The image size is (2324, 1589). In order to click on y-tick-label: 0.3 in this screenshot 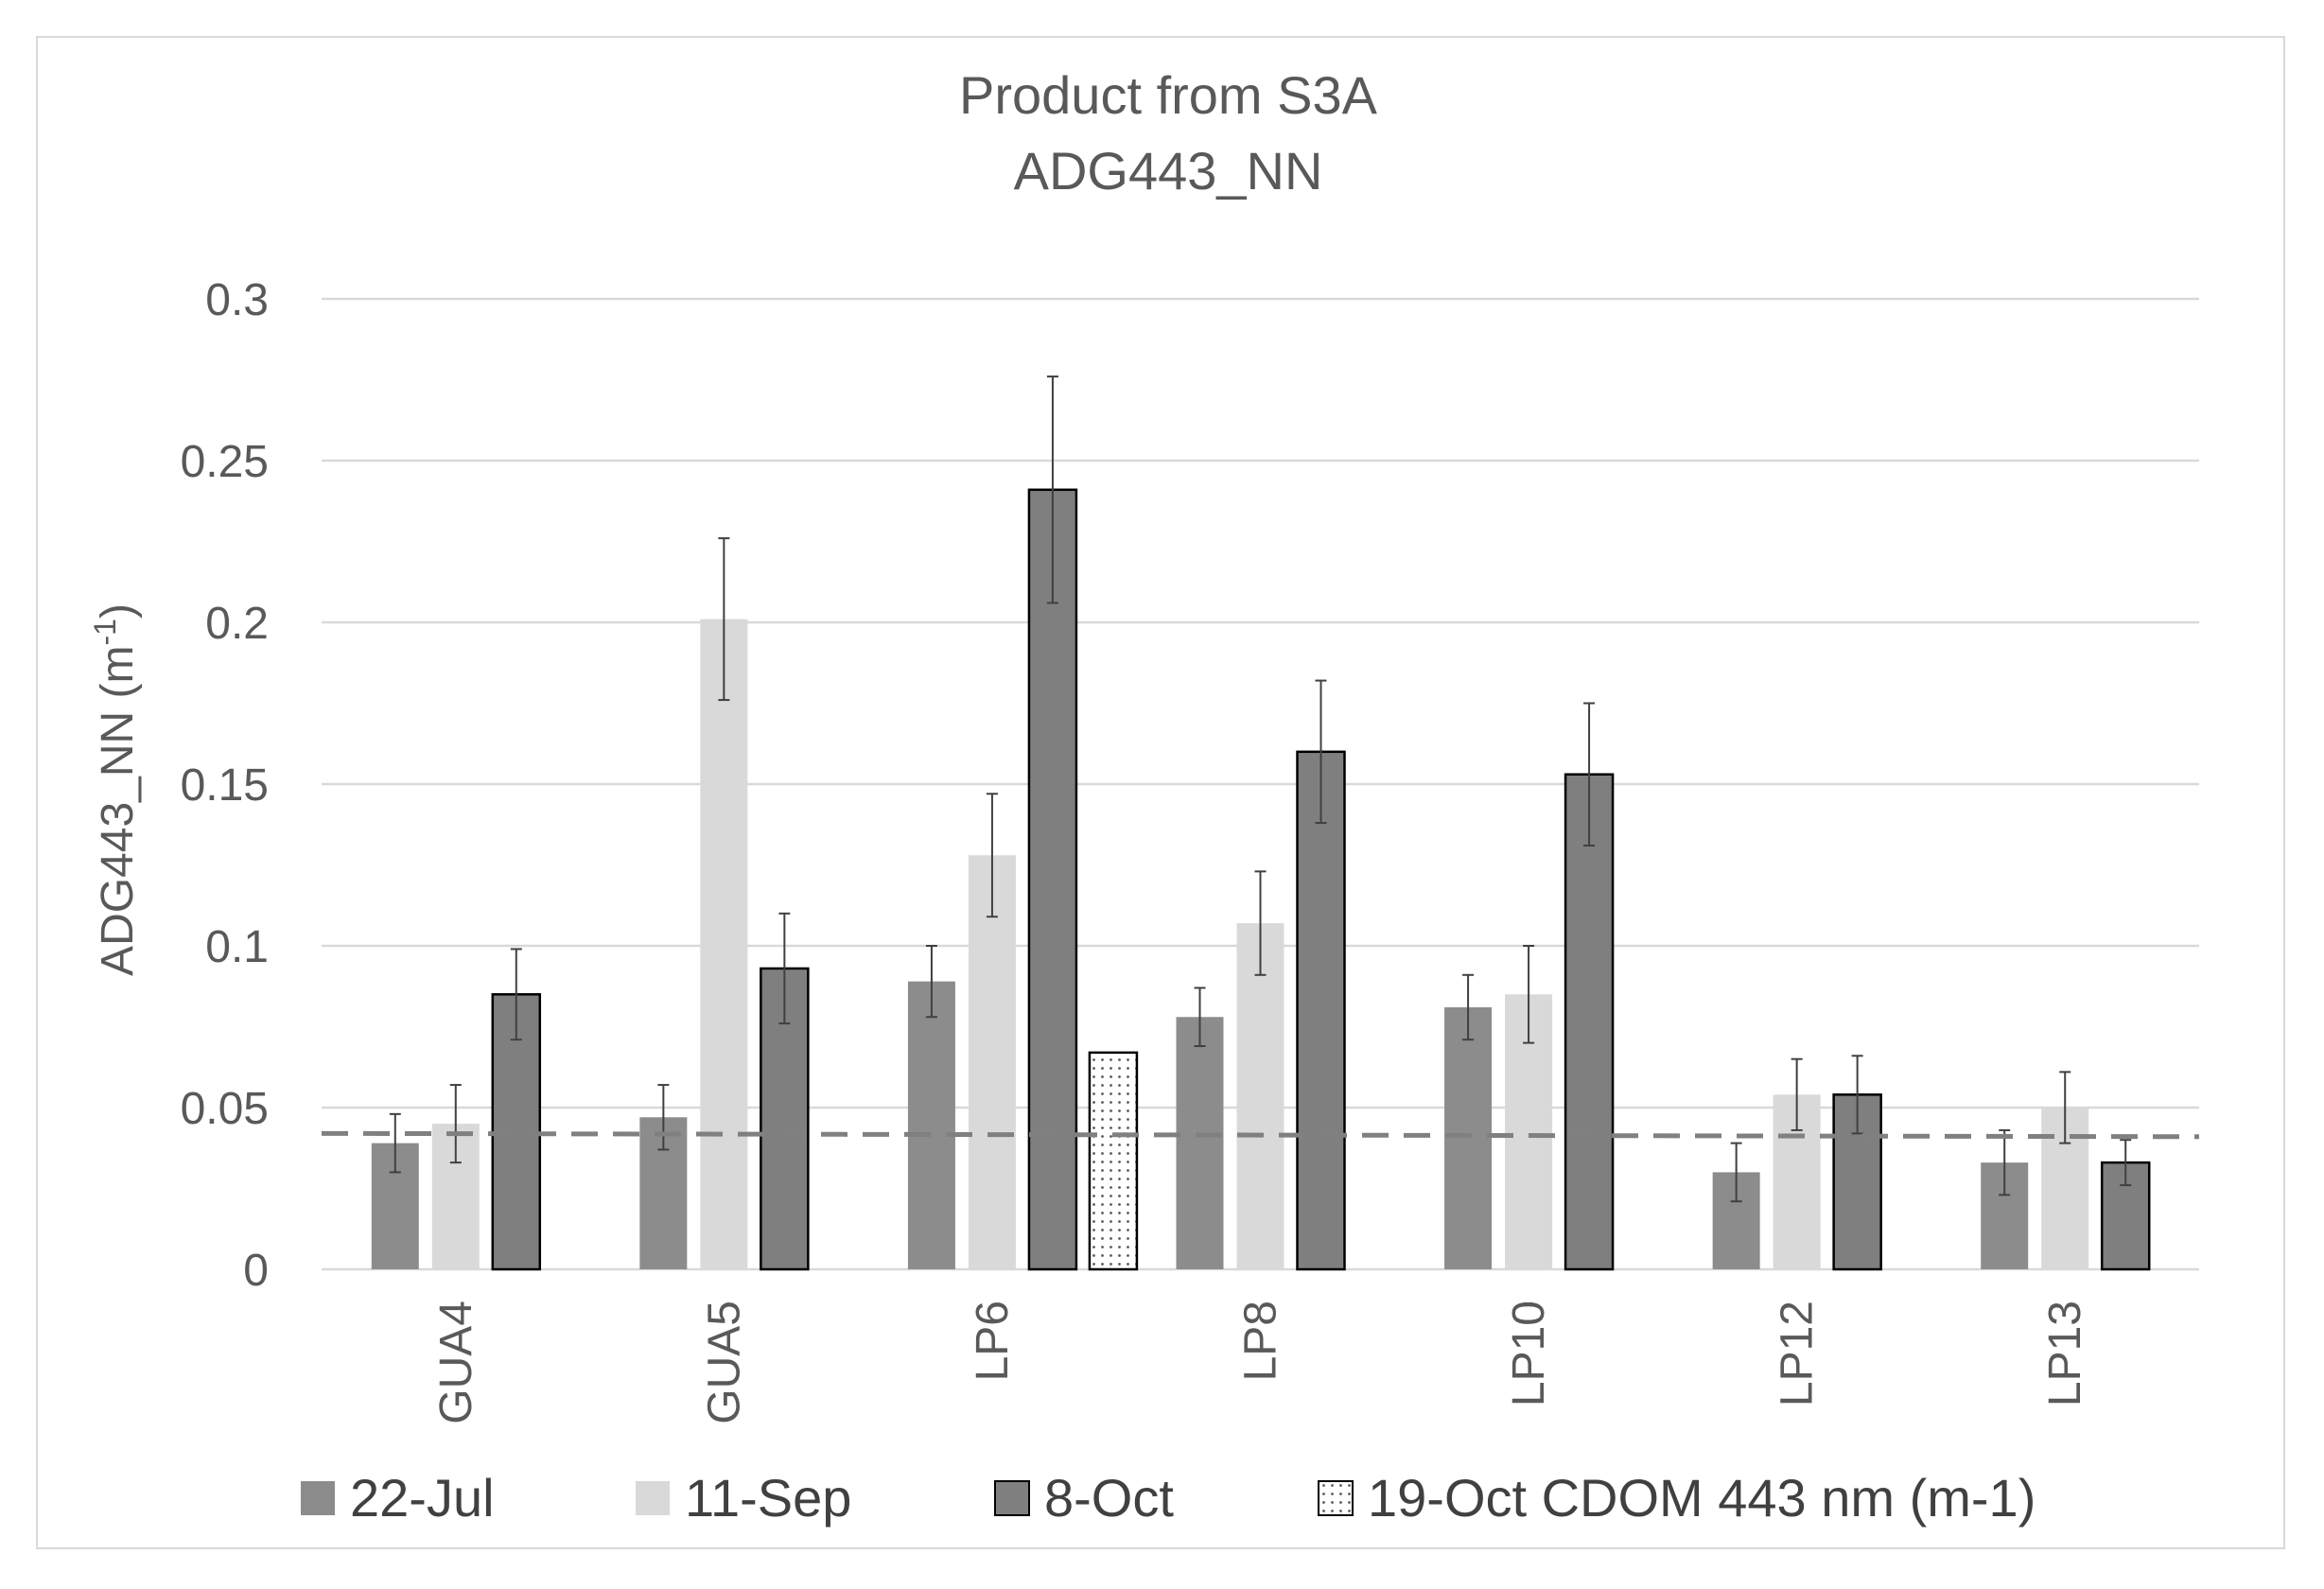, I will do `click(237, 300)`.